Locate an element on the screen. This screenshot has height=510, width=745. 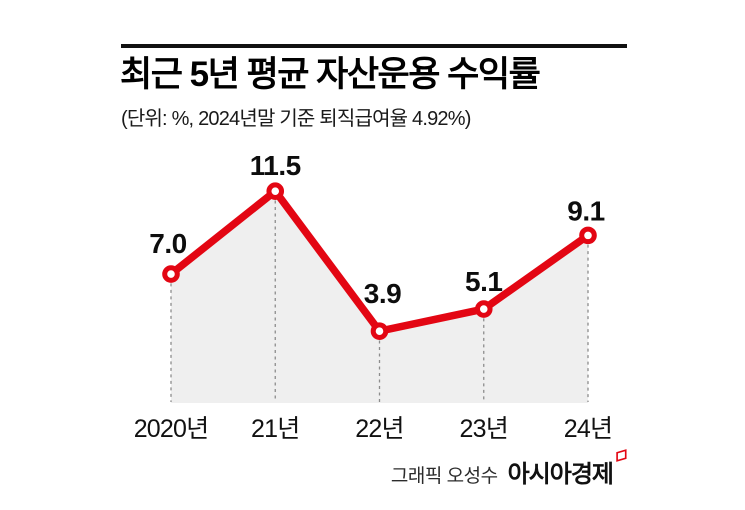
data-point-marker-22년 is located at coordinates (379, 331).